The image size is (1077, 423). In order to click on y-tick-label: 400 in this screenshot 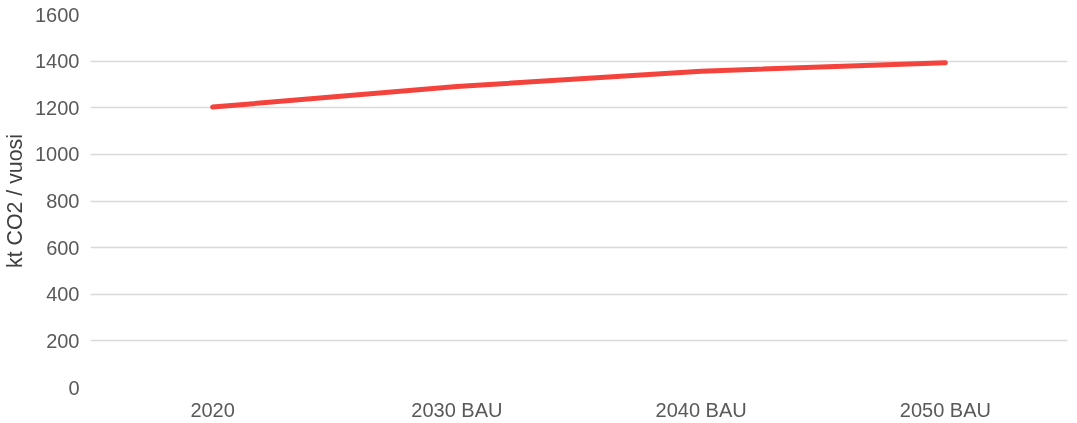, I will do `click(63, 294)`.